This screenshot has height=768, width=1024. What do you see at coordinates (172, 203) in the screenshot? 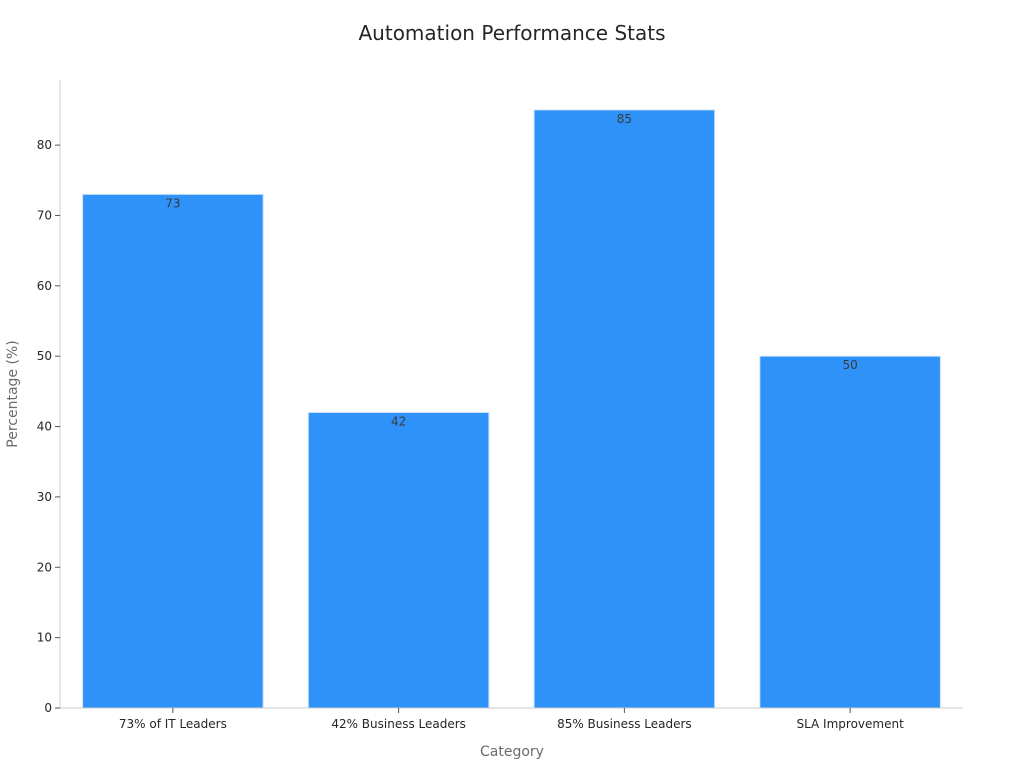
I see `bar-value-label-1: 73` at bounding box center [172, 203].